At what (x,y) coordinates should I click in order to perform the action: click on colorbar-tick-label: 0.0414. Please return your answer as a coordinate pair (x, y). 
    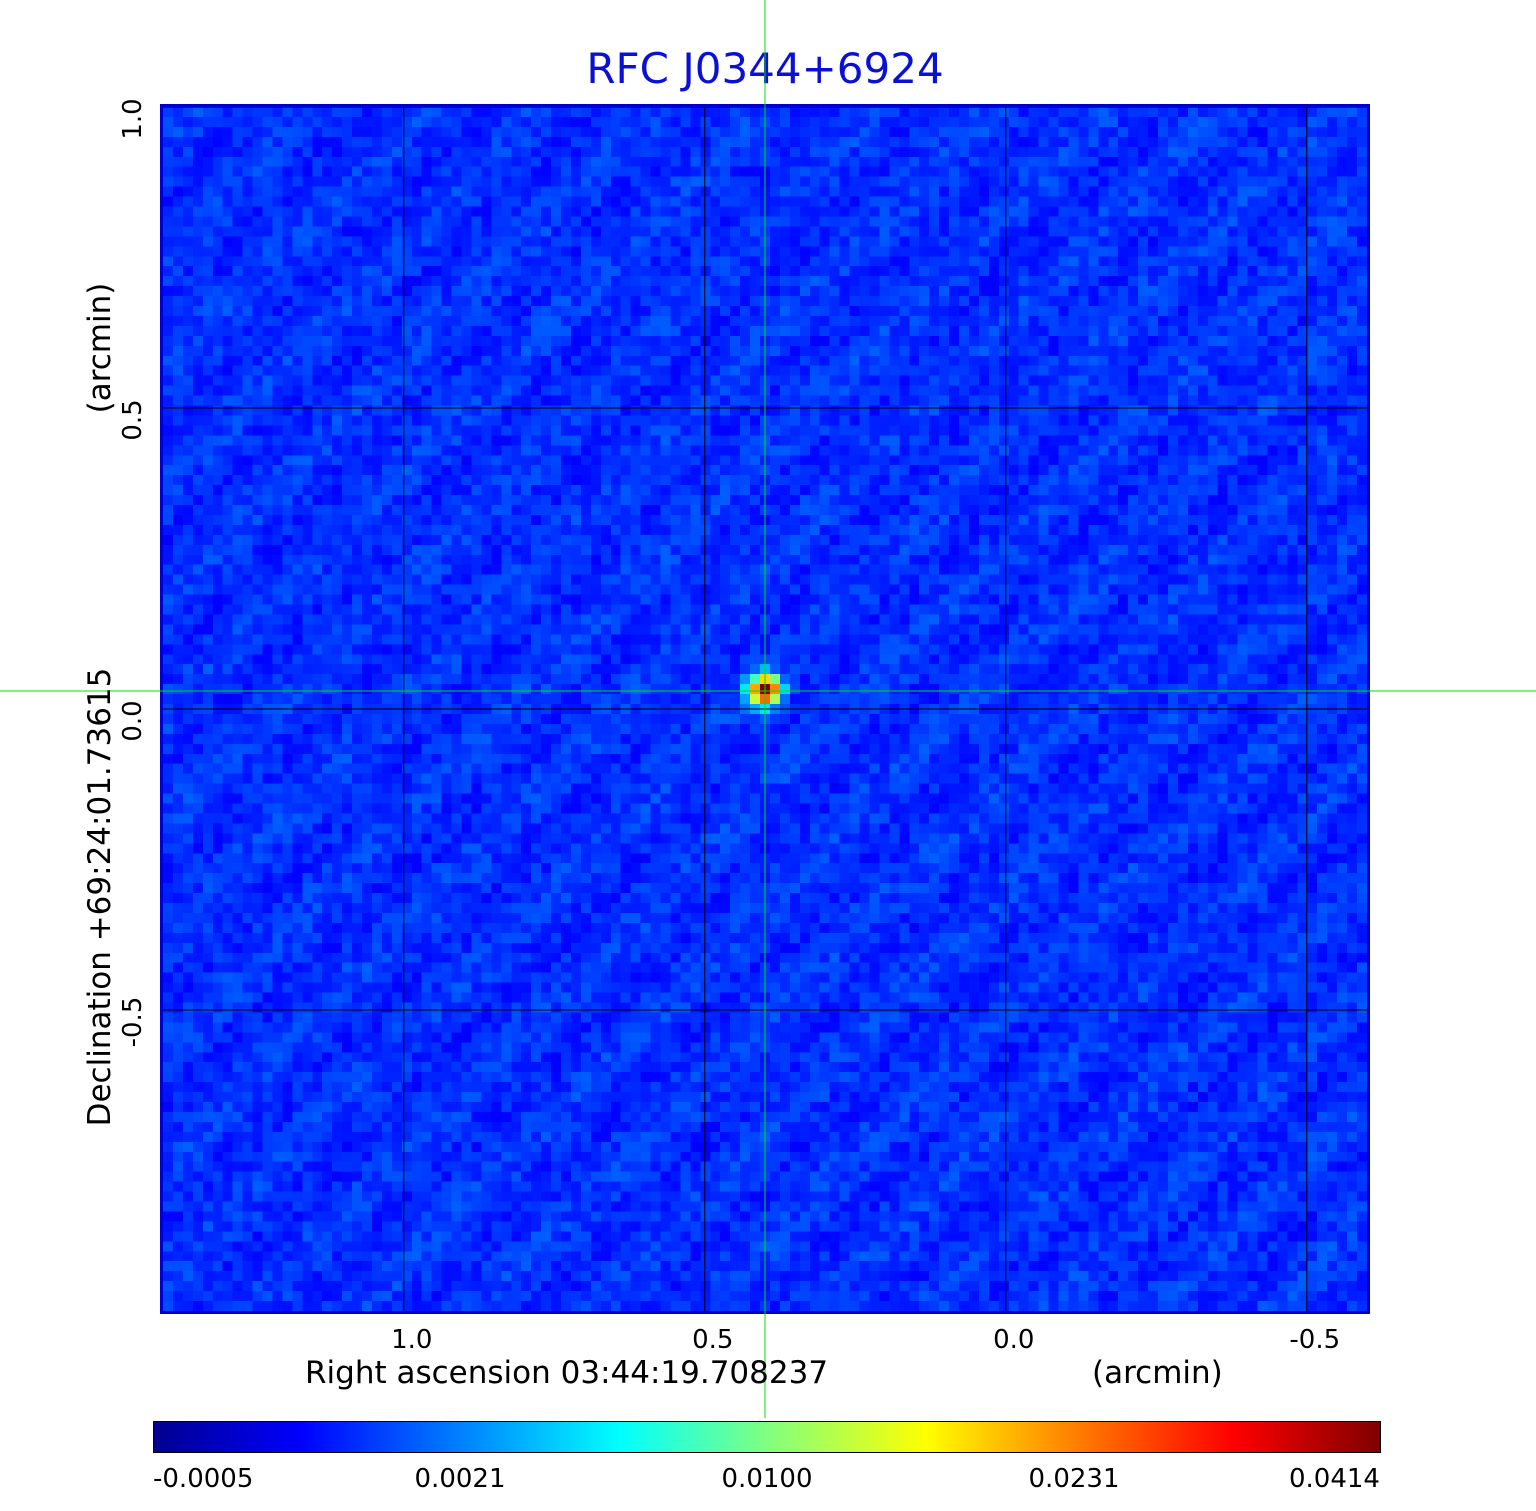
    Looking at the image, I should click on (1334, 1479).